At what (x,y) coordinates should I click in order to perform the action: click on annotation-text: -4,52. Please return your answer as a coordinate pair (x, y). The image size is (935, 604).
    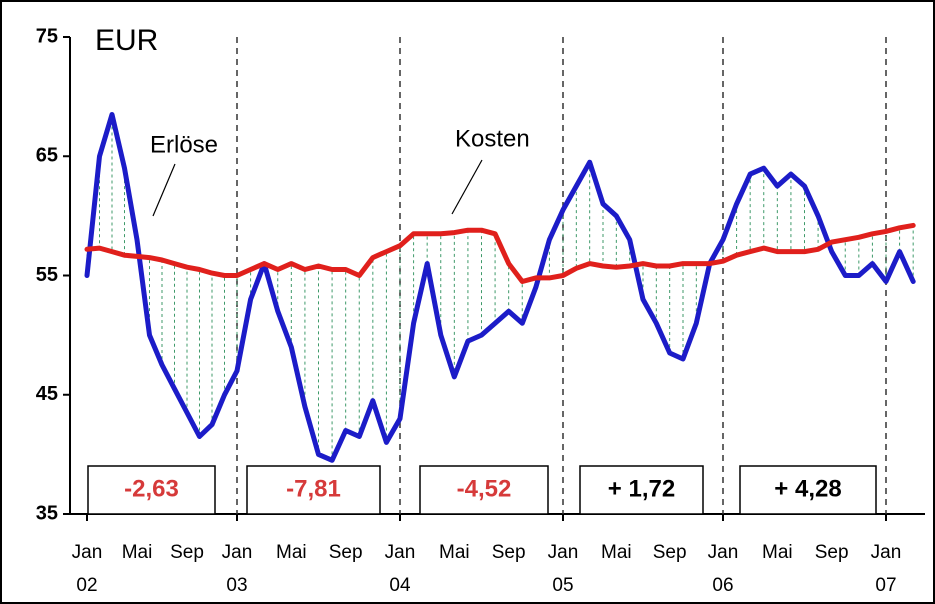
    Looking at the image, I should click on (484, 488).